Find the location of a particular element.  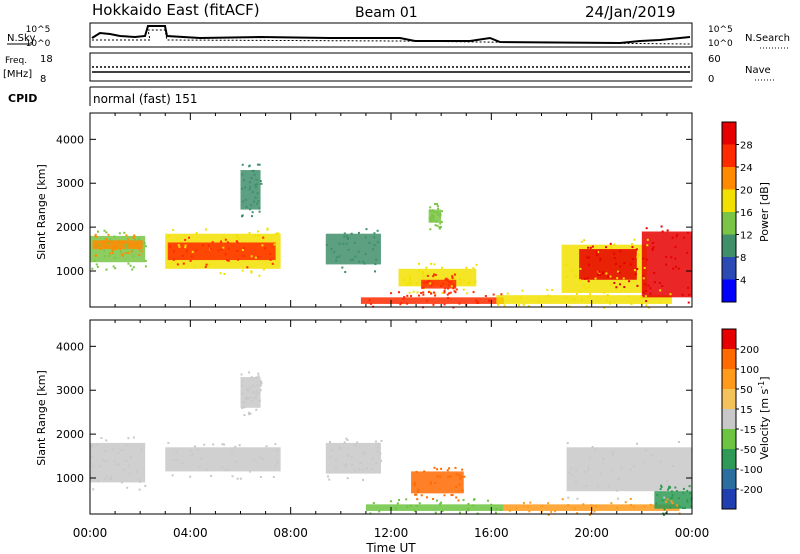

noise-tick-left-bottom: 10^0 is located at coordinates (38, 44).